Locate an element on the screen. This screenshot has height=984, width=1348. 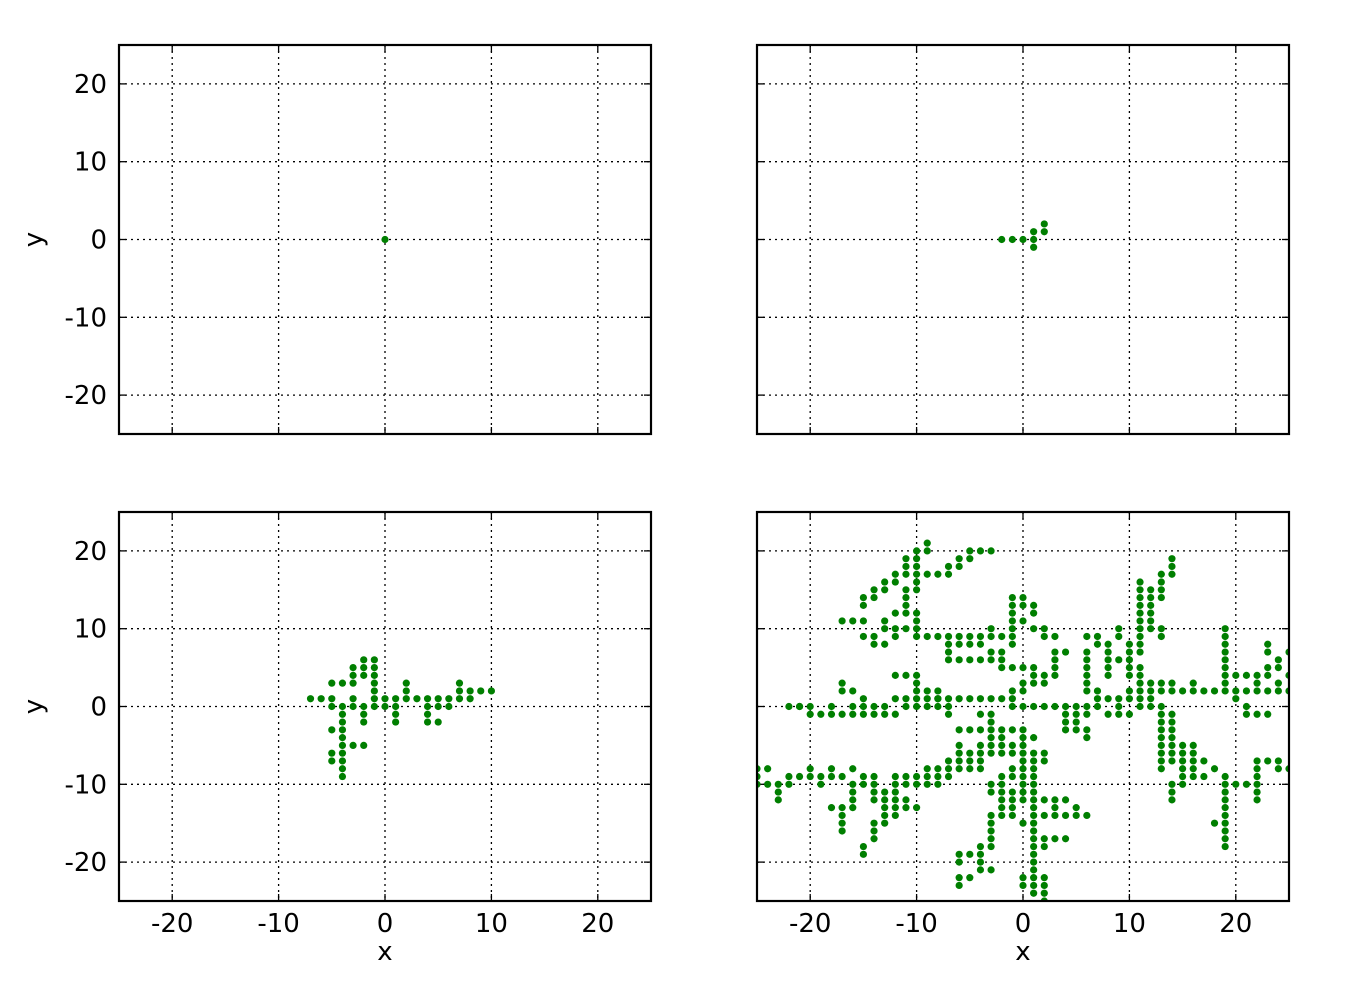
x-tick-label: 10 is located at coordinates (491, 924).